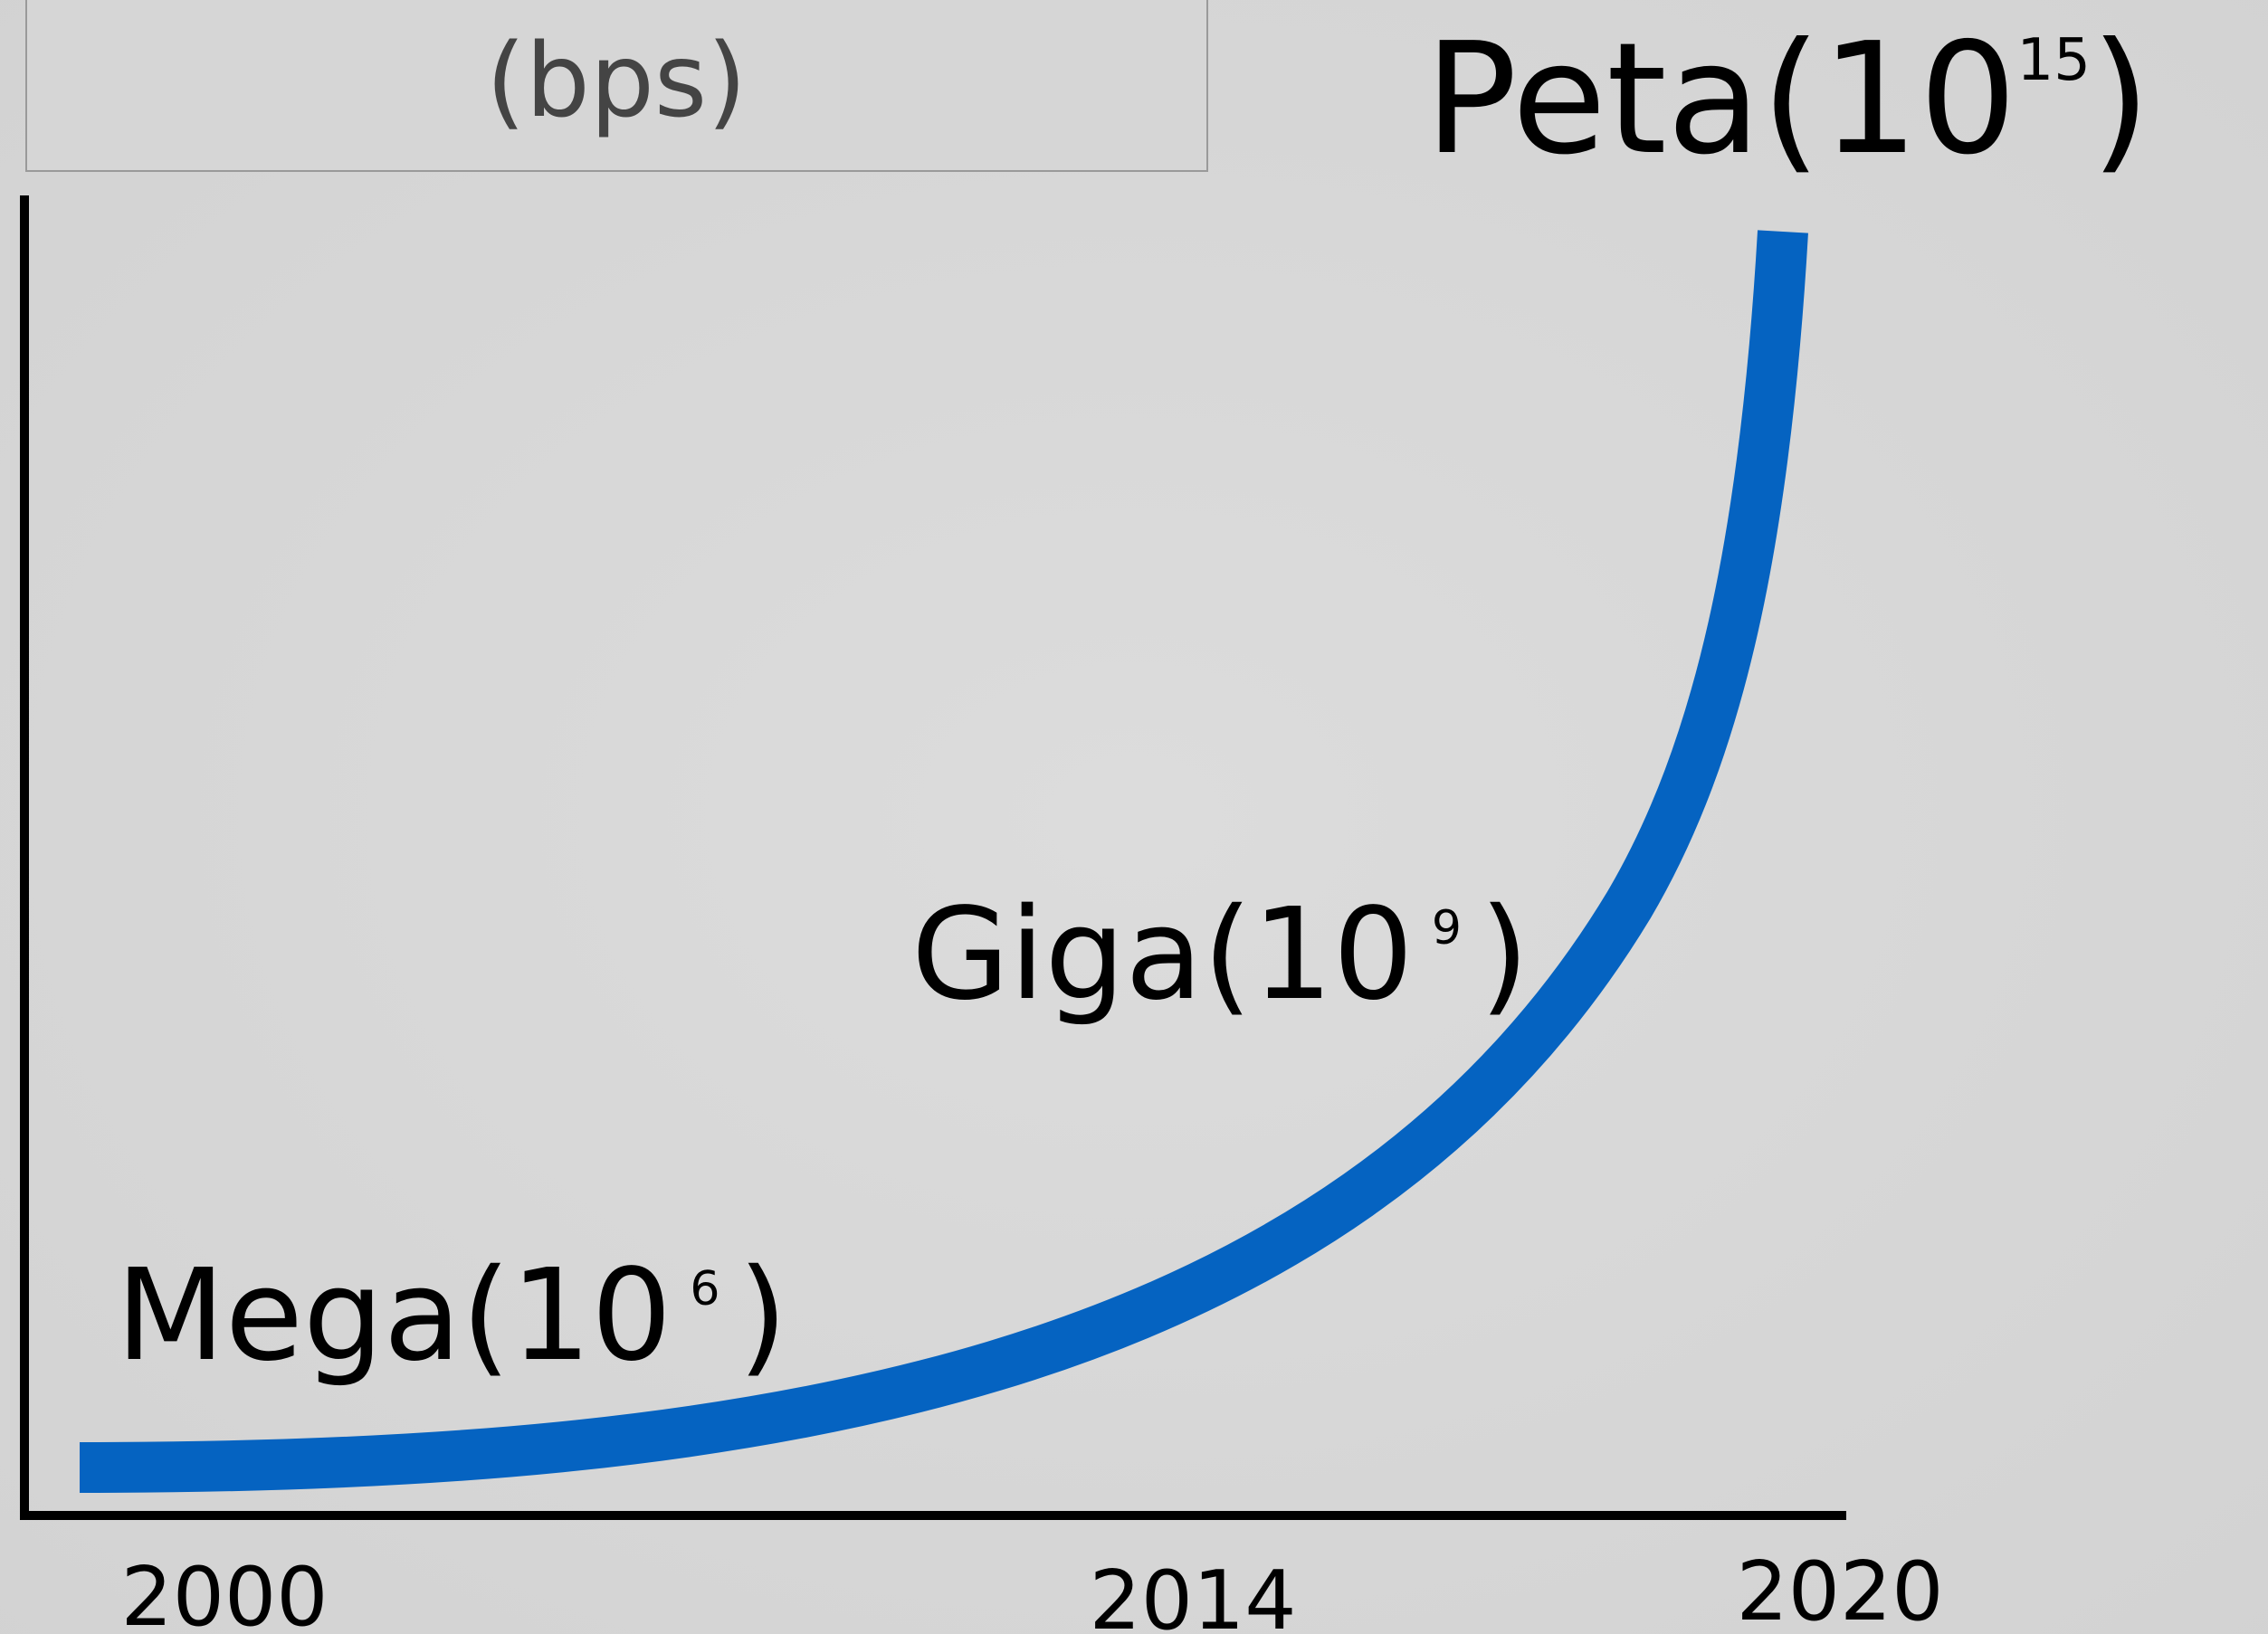 Image resolution: width=2268 pixels, height=1634 pixels. I want to click on peta-label: Peta(1015), so click(1788, 100).